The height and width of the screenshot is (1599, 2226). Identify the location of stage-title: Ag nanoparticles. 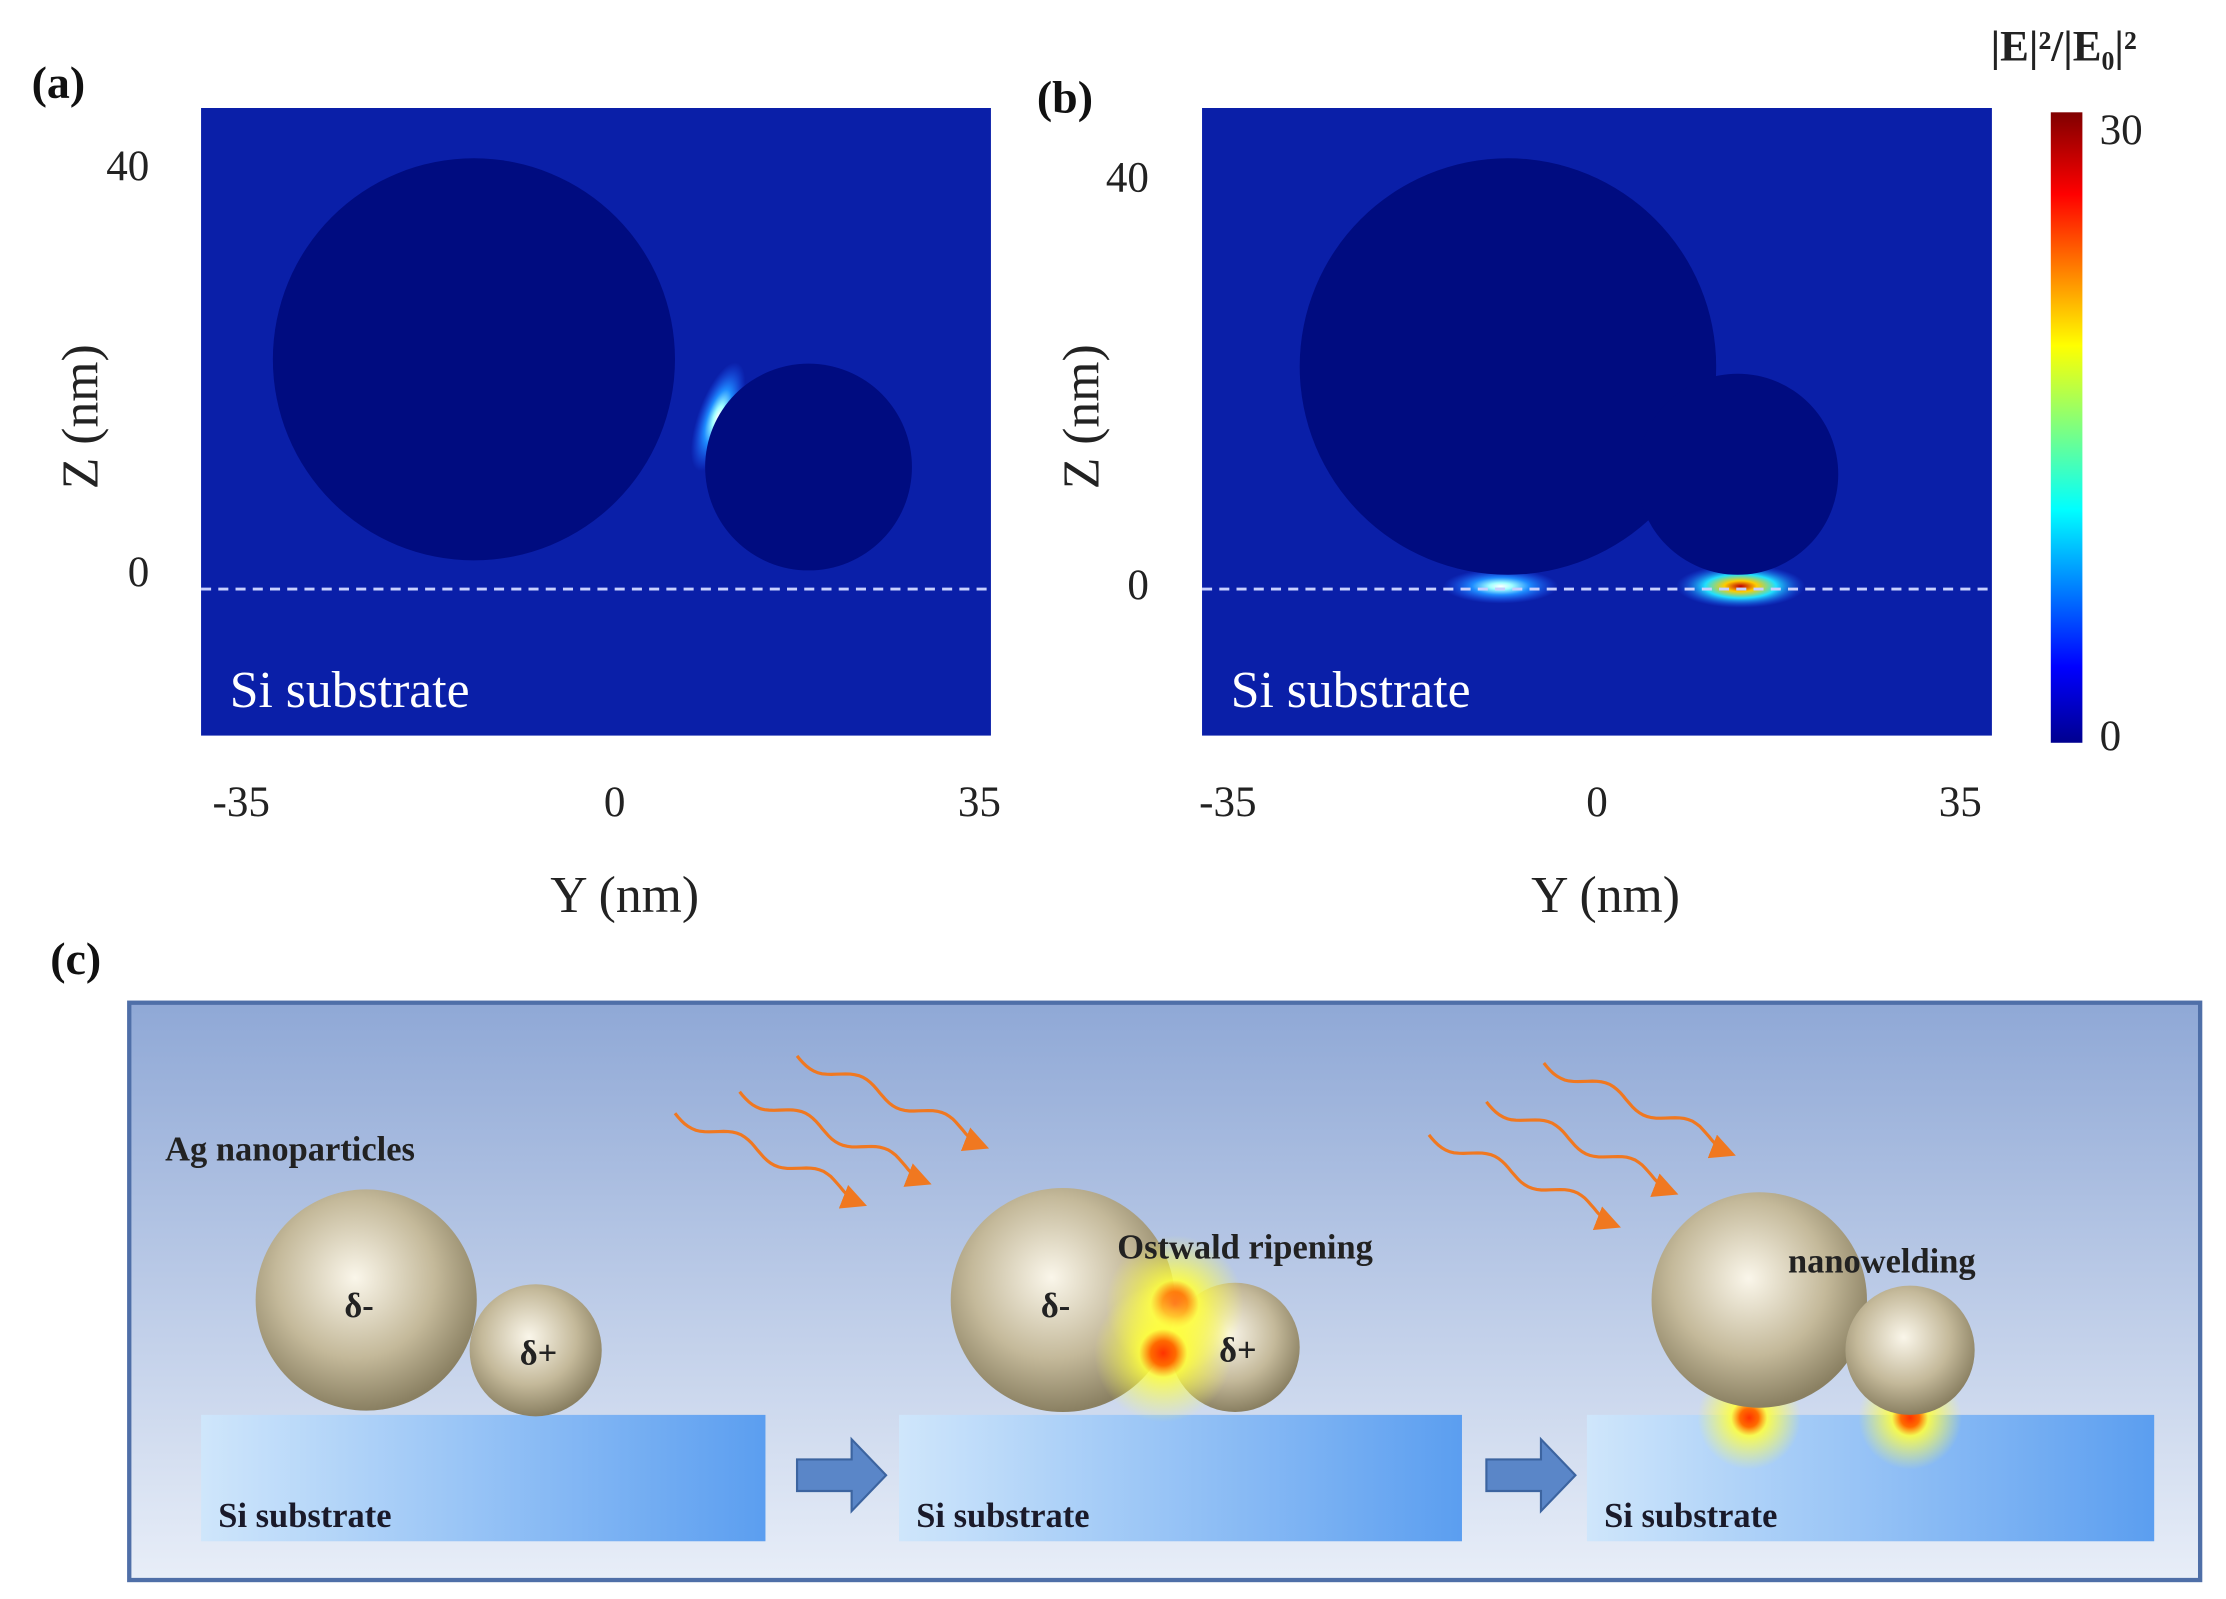
(290, 1150).